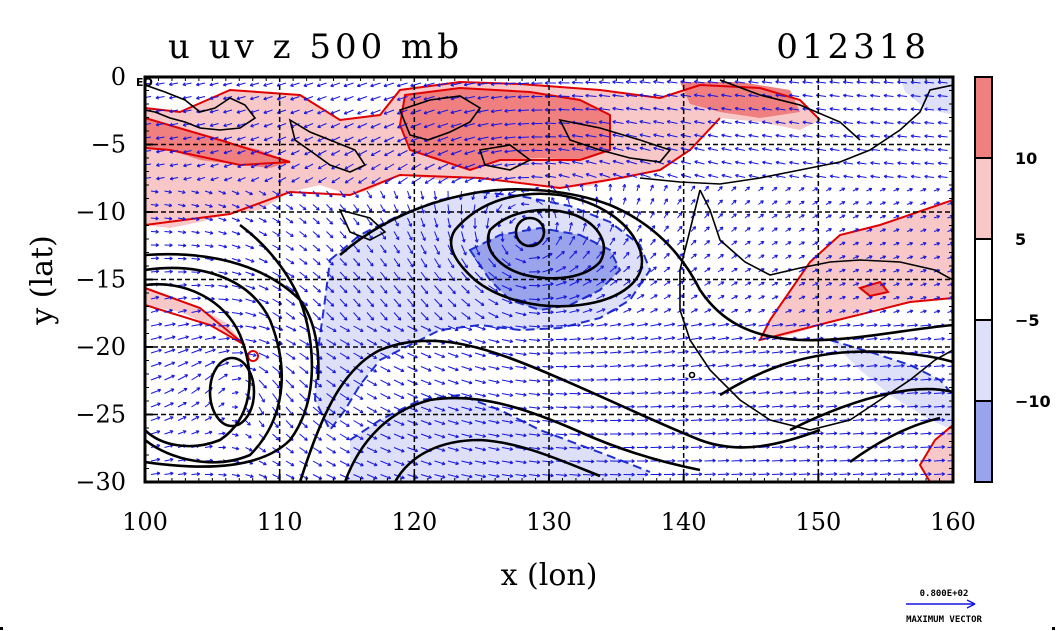 The height and width of the screenshot is (631, 1056). Describe the element at coordinates (549, 575) in the screenshot. I see `x-axis-label: x (lon)` at that location.